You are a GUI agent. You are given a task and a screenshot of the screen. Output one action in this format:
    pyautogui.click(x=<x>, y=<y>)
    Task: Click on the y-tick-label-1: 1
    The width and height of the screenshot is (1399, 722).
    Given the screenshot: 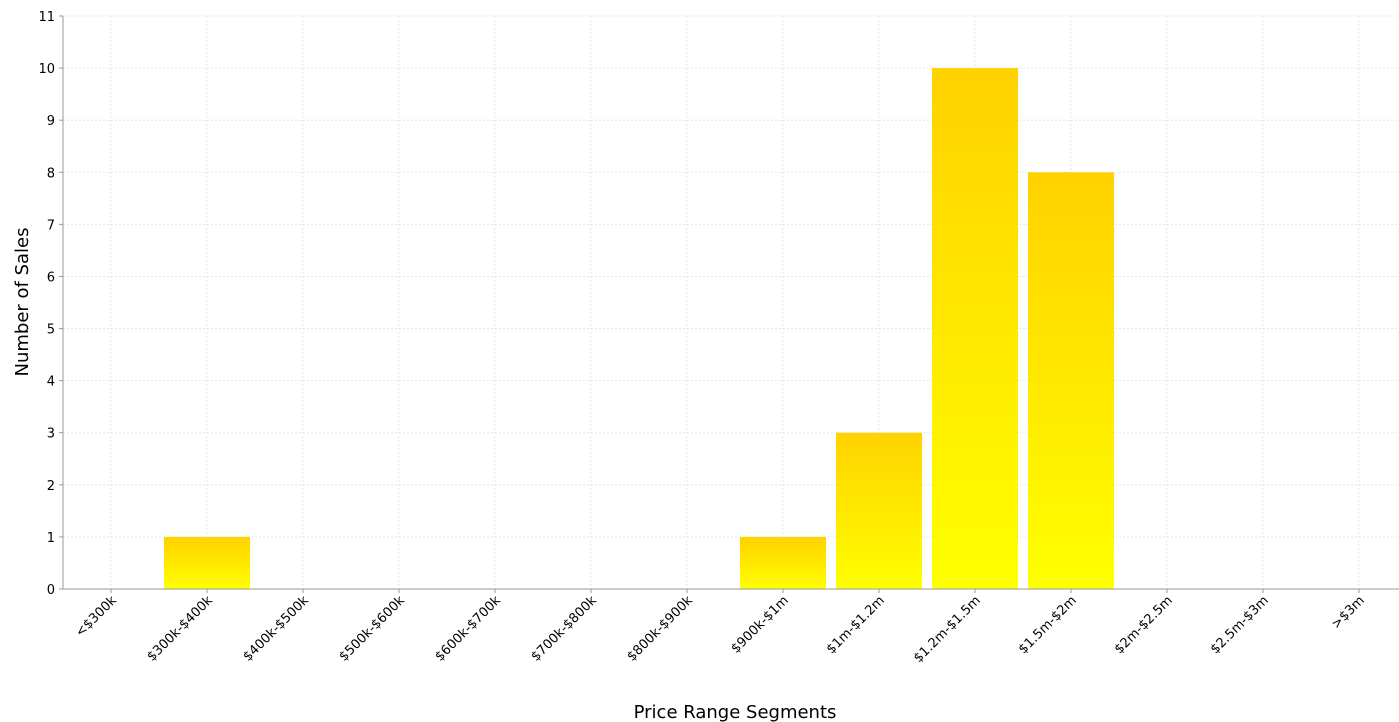 What is the action you would take?
    pyautogui.click(x=51, y=538)
    